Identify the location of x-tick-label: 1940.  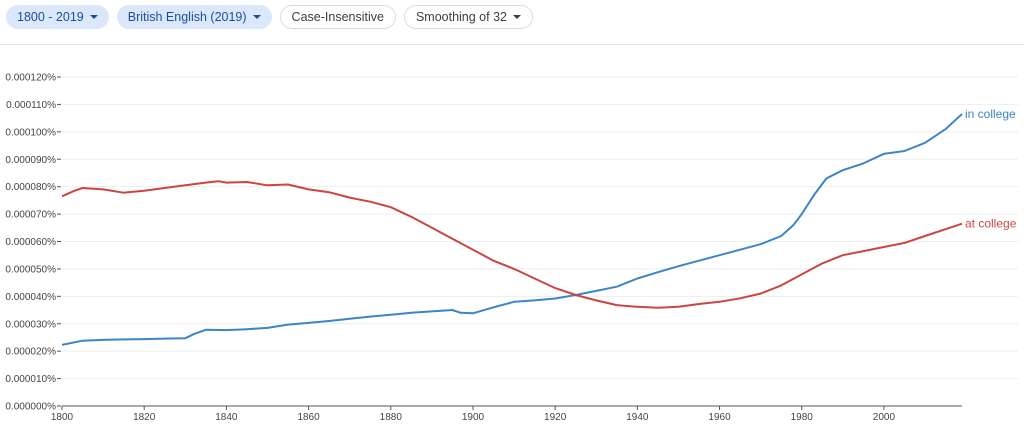
(637, 417).